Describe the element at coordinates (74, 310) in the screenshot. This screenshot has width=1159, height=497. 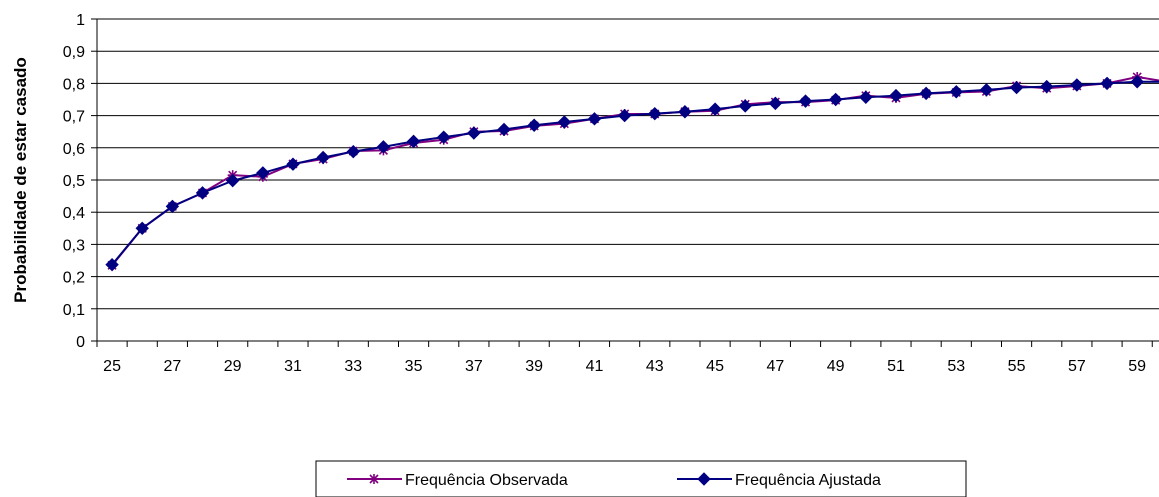
I see `y-tick-label: 0,1` at that location.